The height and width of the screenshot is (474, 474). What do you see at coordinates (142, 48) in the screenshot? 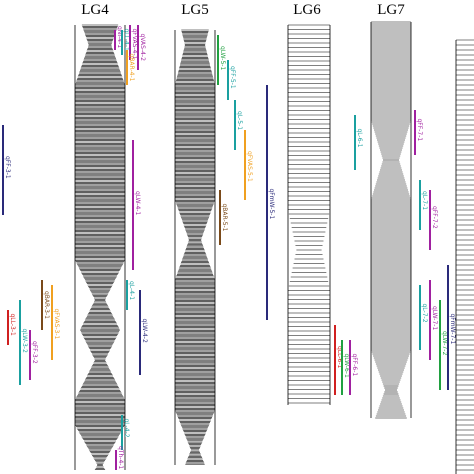
I see `qtl-label: qVAS-4-2` at bounding box center [142, 48].